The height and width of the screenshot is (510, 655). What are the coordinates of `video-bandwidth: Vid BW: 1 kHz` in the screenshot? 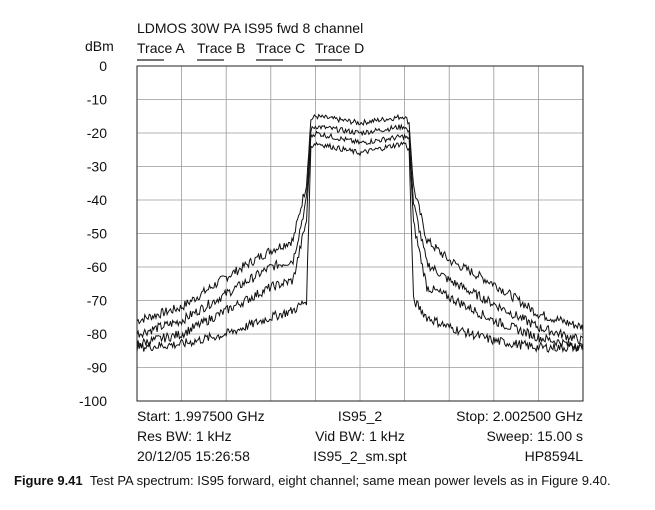 It's located at (360, 436).